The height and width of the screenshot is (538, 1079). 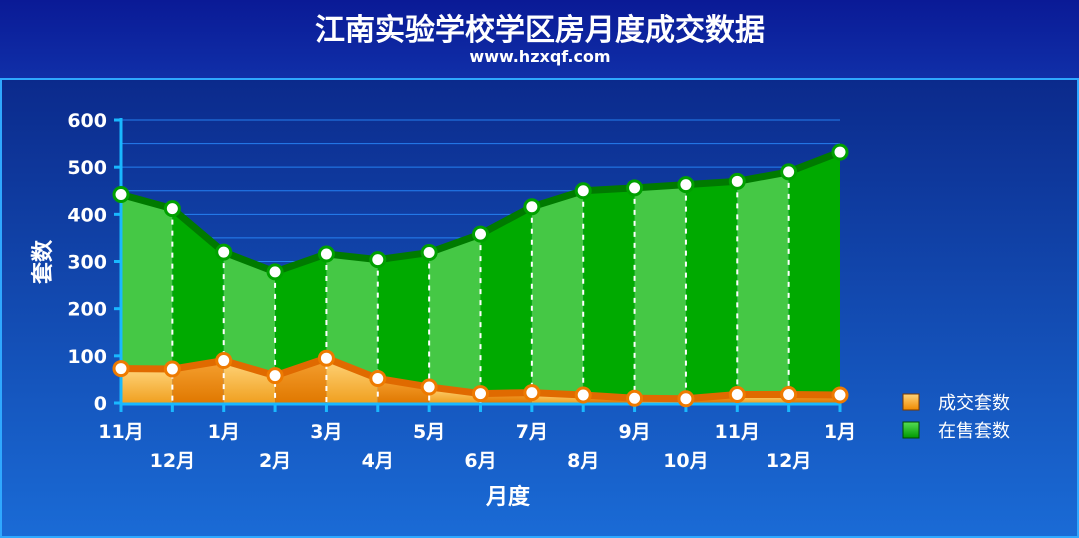 I want to click on y-axis-label: 套数, so click(x=43, y=261).